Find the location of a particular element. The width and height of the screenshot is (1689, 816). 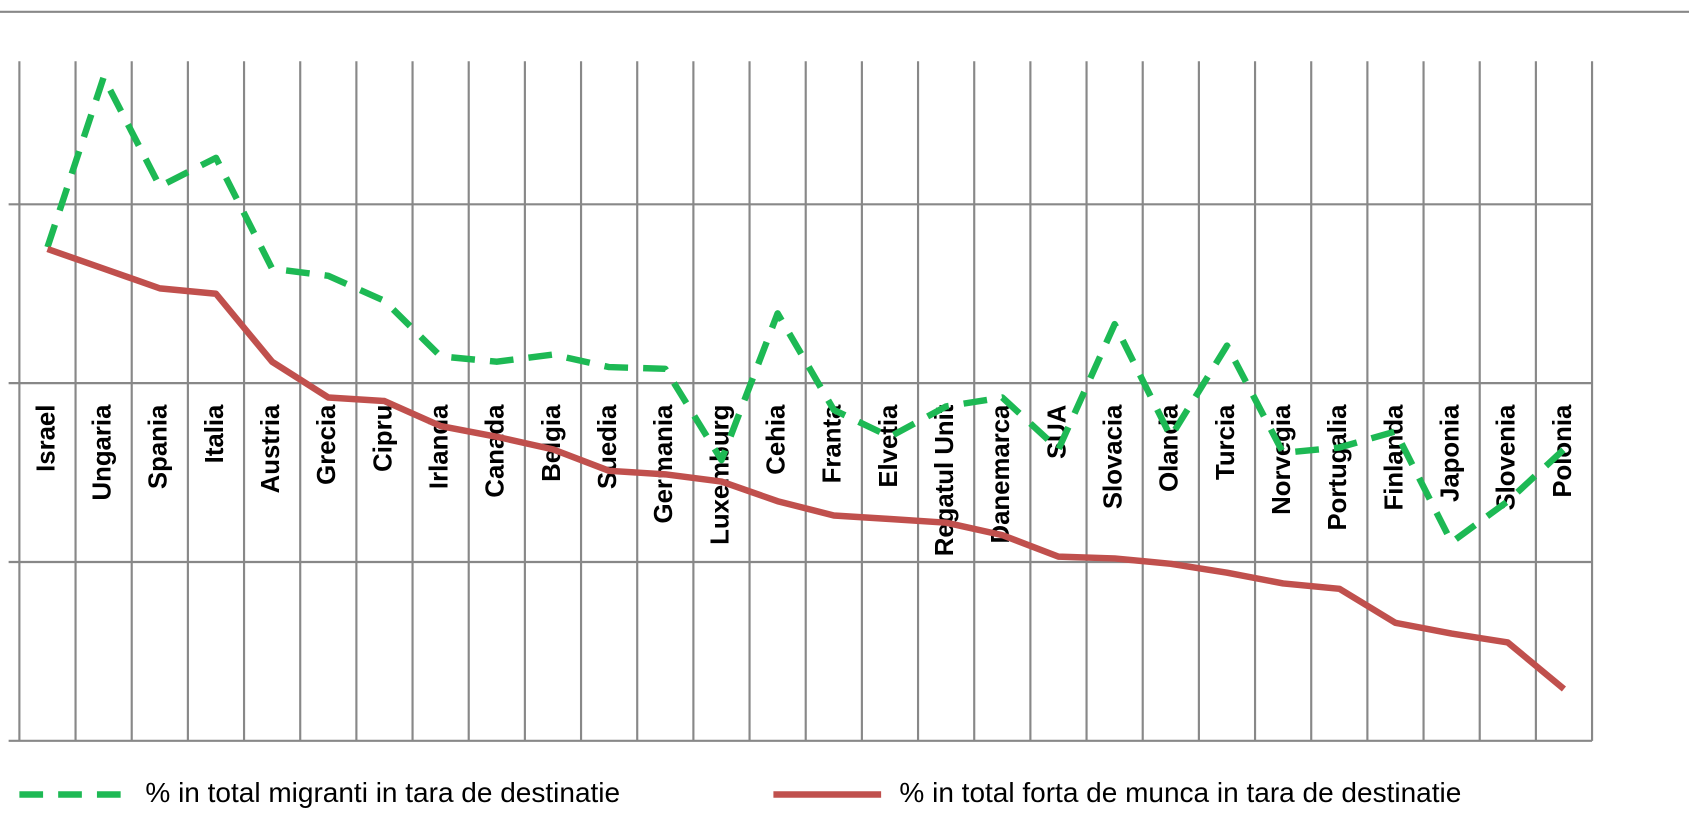

x-tick-label: Germania is located at coordinates (664, 463).